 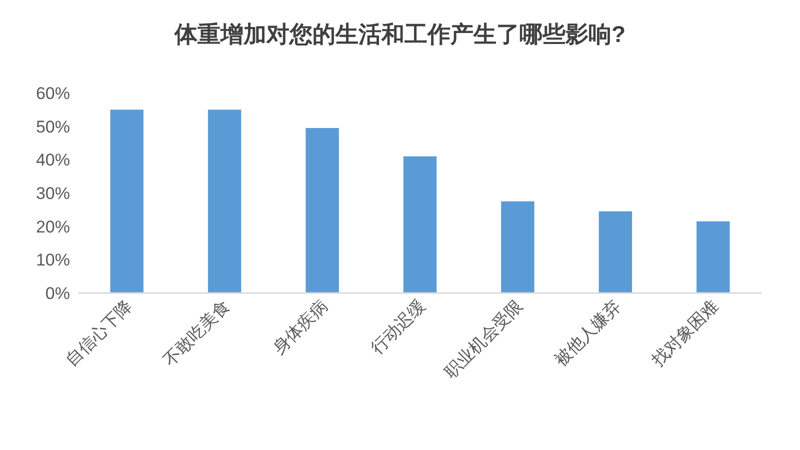 I want to click on y-tick-label: 40%, so click(x=53, y=160).